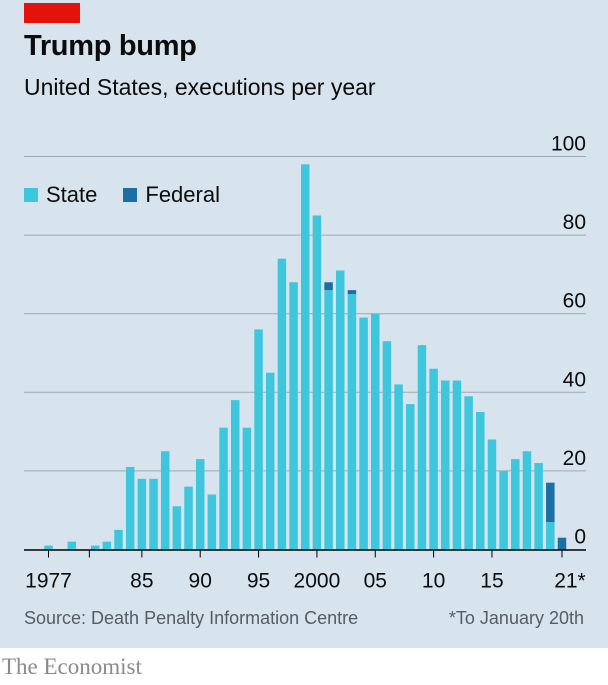 This screenshot has width=608, height=685. I want to click on footnote: *To January 20th, so click(516, 618).